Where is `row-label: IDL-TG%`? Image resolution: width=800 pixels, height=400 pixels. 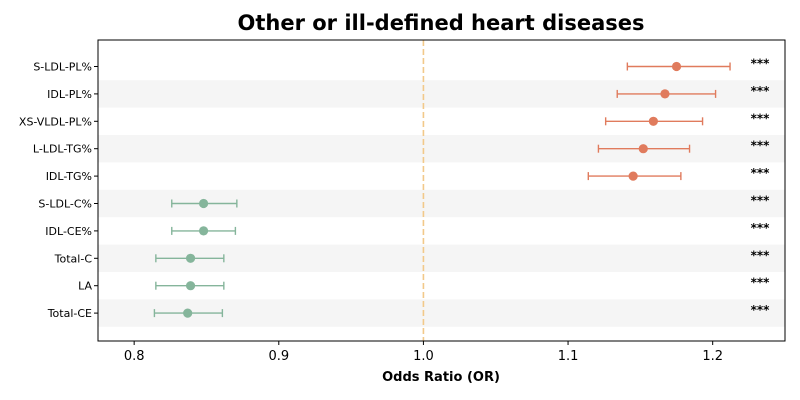 row-label: IDL-TG% is located at coordinates (69, 176).